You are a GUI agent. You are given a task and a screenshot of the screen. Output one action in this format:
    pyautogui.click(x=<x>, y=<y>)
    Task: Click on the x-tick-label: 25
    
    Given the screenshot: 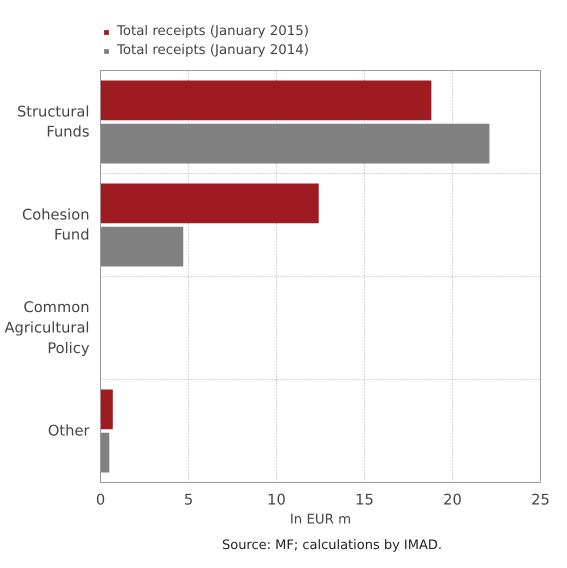 What is the action you would take?
    pyautogui.click(x=540, y=500)
    